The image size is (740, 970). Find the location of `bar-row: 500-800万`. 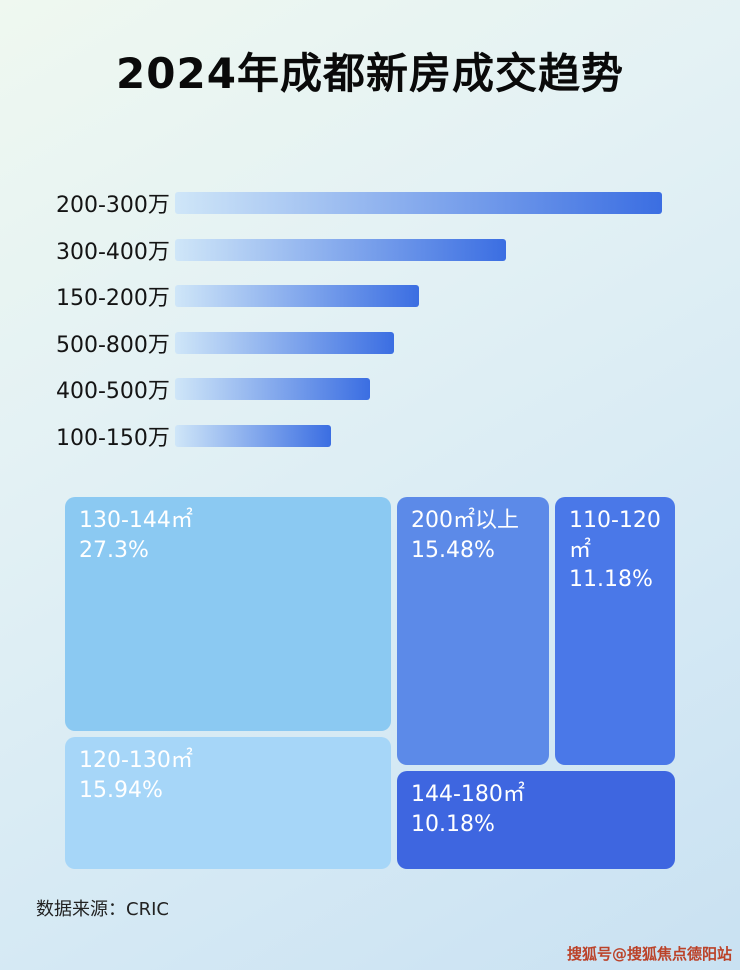

bar-row: 500-800万 is located at coordinates (370, 343).